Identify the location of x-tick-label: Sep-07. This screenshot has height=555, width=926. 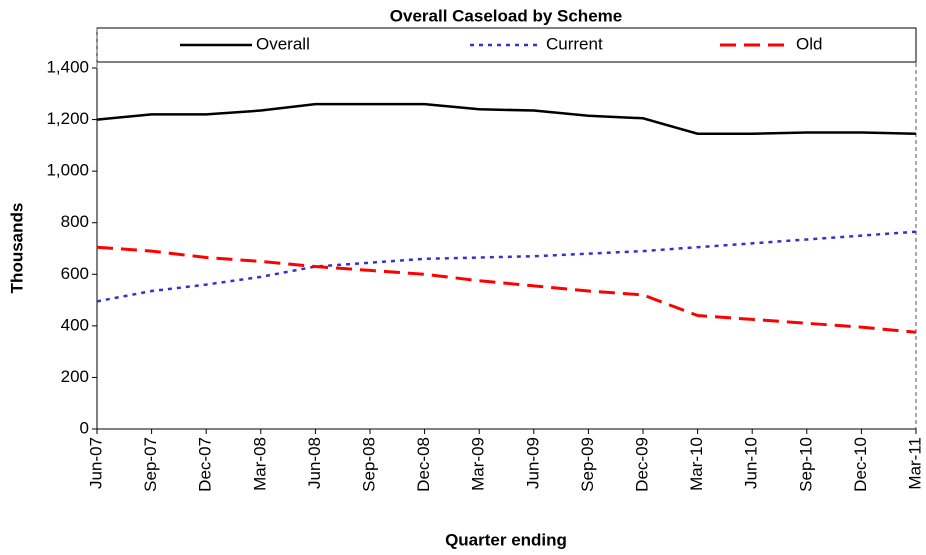
(150, 464).